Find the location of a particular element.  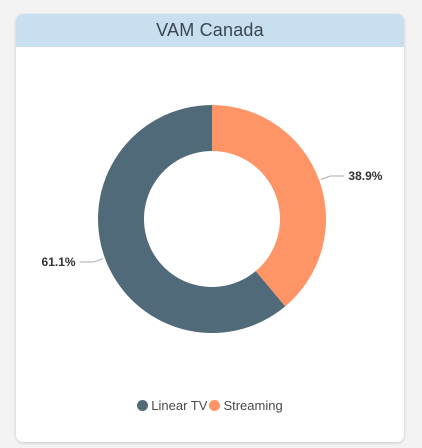

legend-dot-streaming is located at coordinates (215, 405).